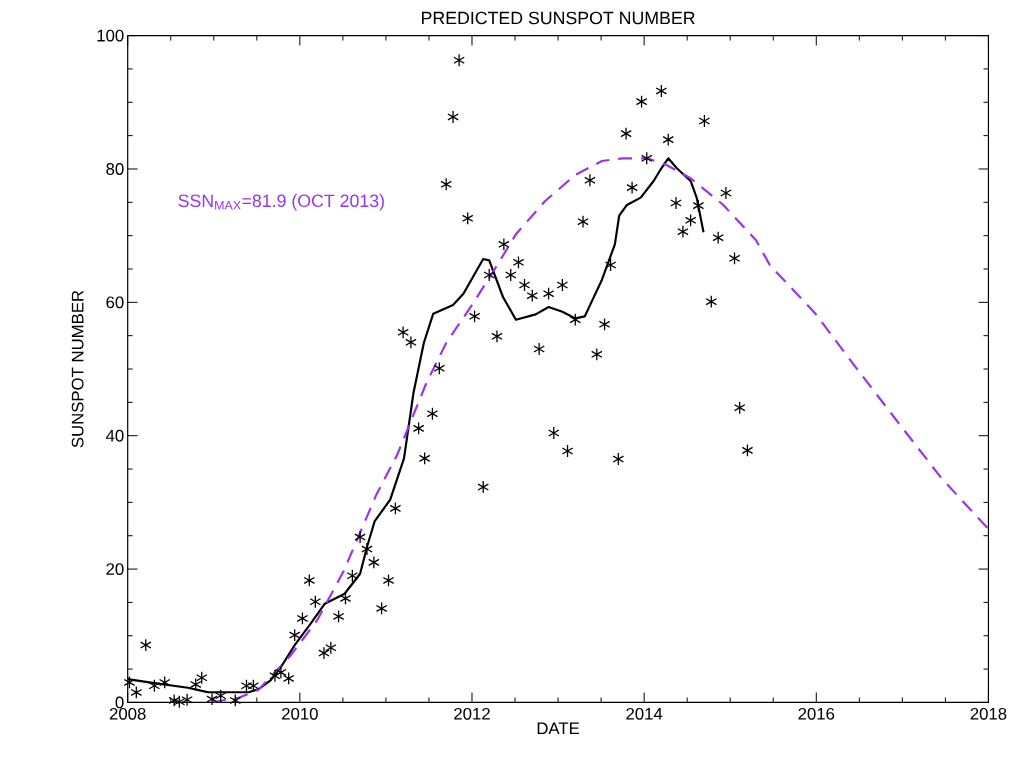 Image resolution: width=1029 pixels, height=757 pixels. I want to click on y-tick-label: 40, so click(114, 435).